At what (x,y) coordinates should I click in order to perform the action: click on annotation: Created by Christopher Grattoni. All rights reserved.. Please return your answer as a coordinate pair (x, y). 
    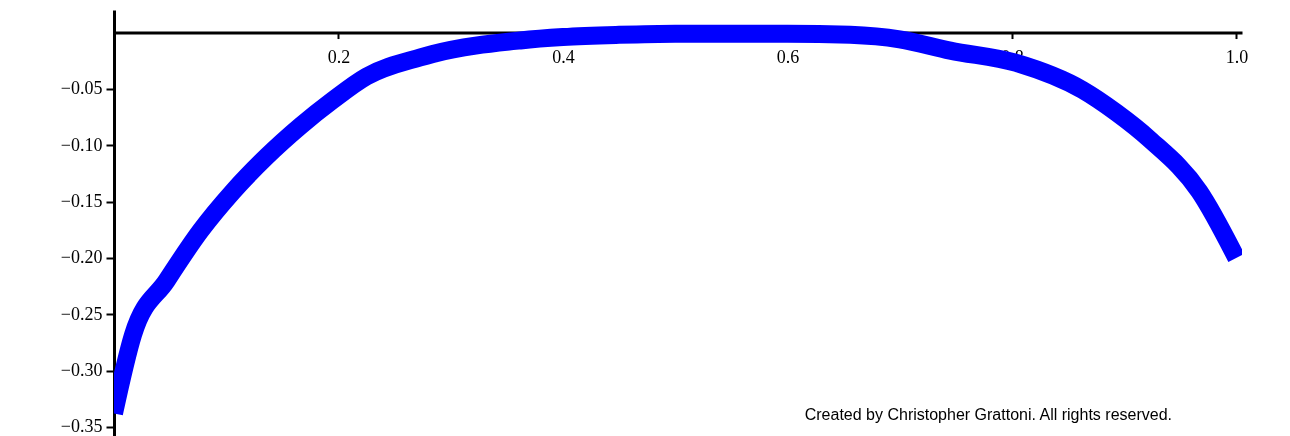
    Looking at the image, I should click on (988, 415).